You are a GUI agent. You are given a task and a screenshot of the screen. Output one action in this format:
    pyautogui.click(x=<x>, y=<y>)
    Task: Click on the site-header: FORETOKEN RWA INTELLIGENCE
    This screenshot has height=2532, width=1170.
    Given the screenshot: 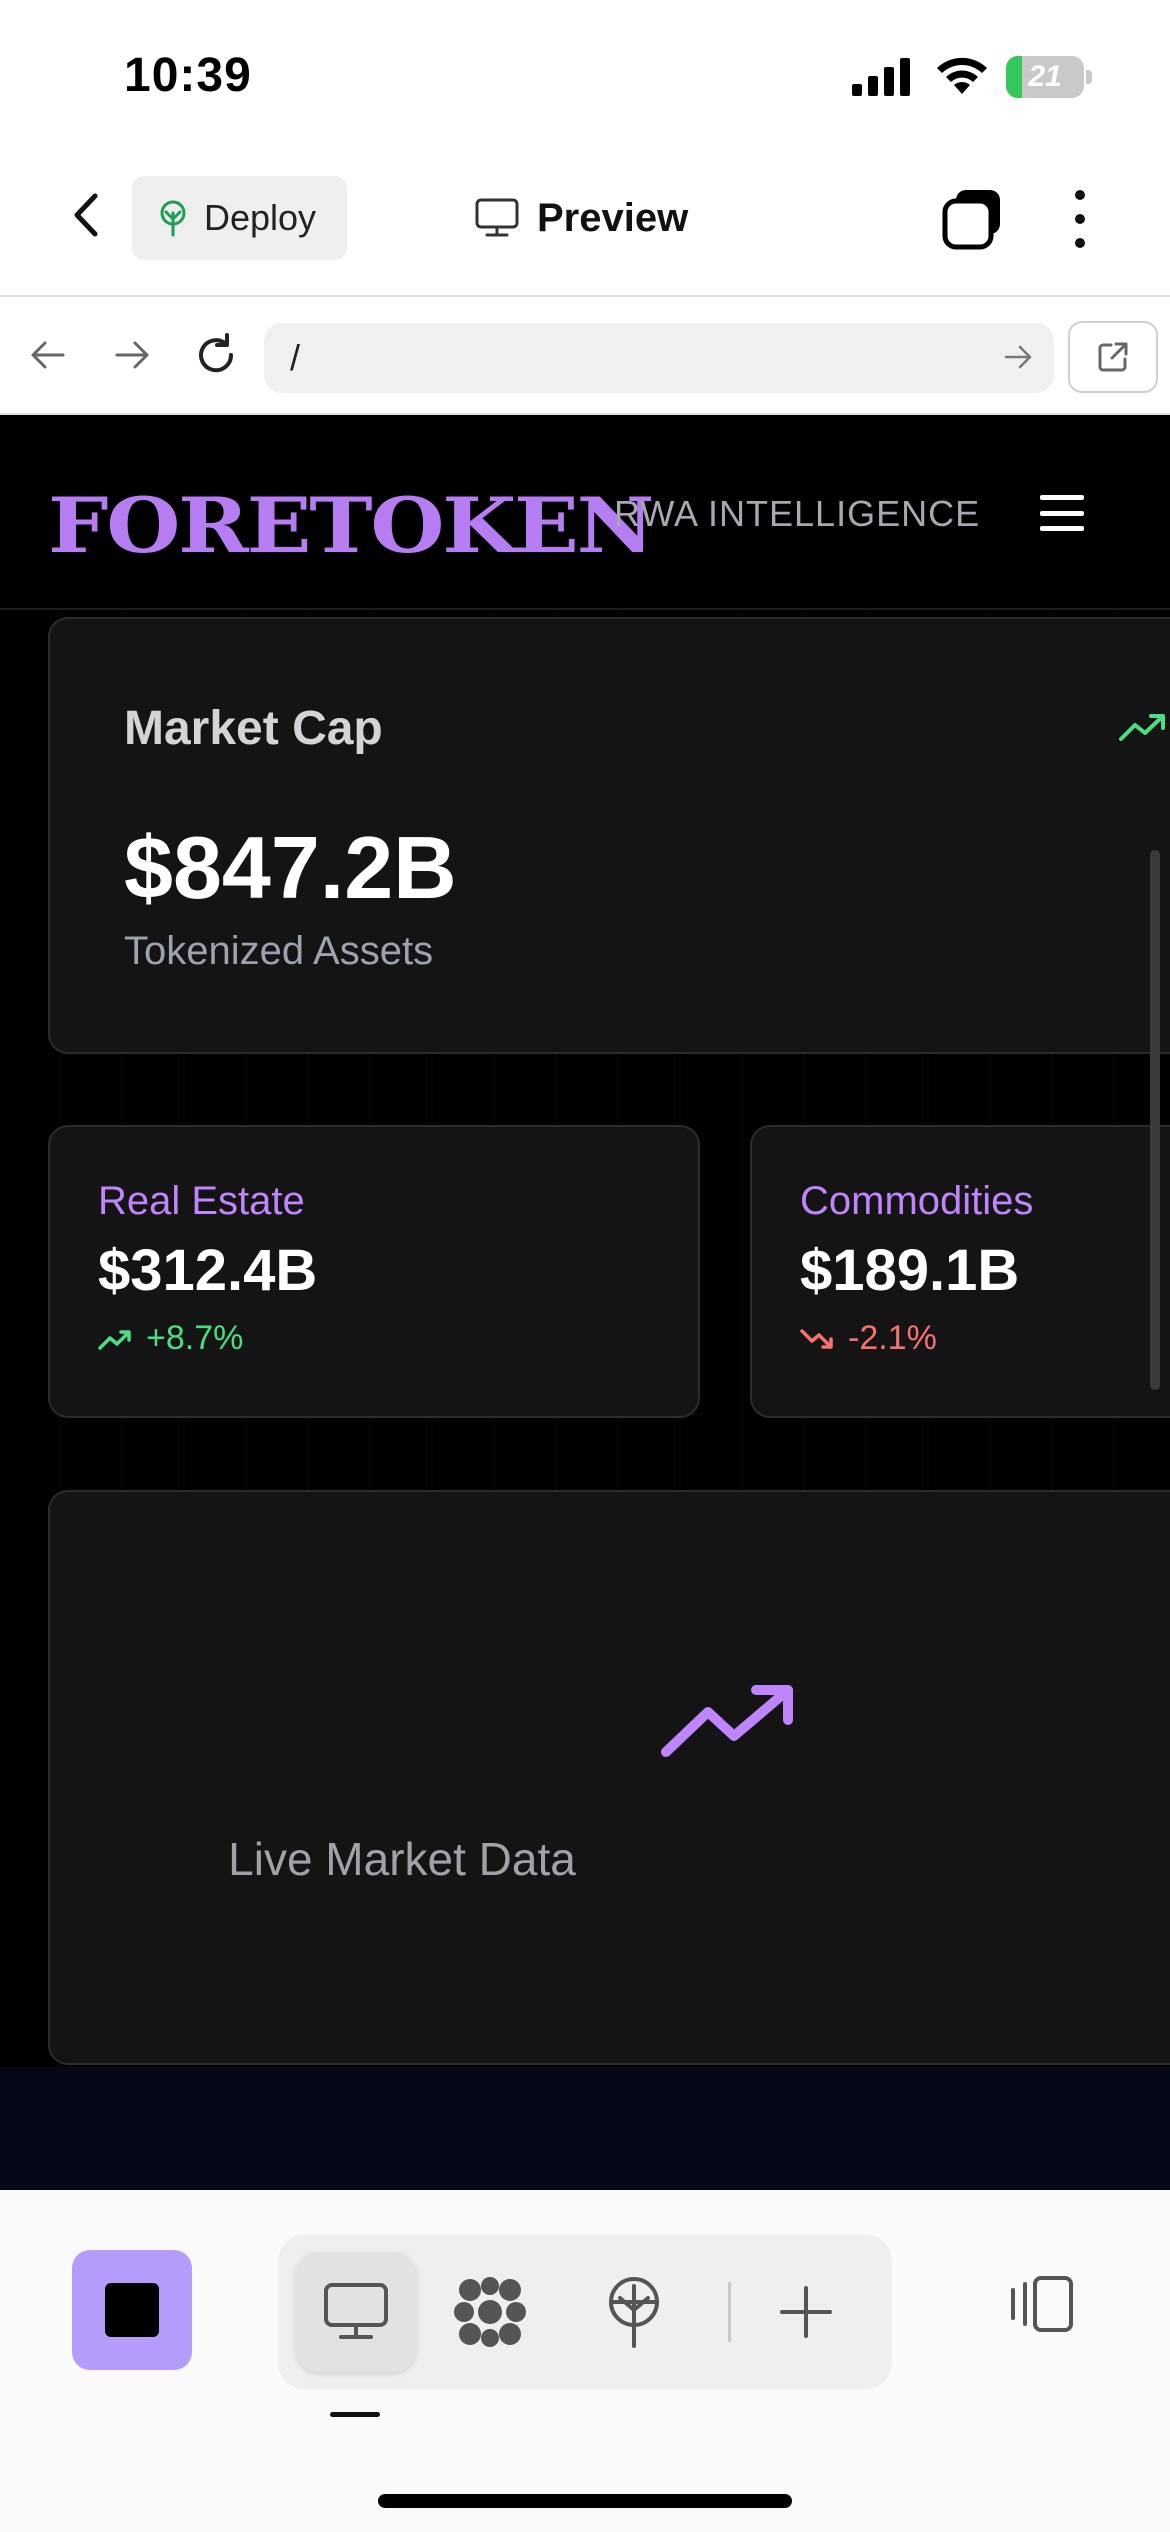 What is the action you would take?
    pyautogui.click(x=585, y=512)
    